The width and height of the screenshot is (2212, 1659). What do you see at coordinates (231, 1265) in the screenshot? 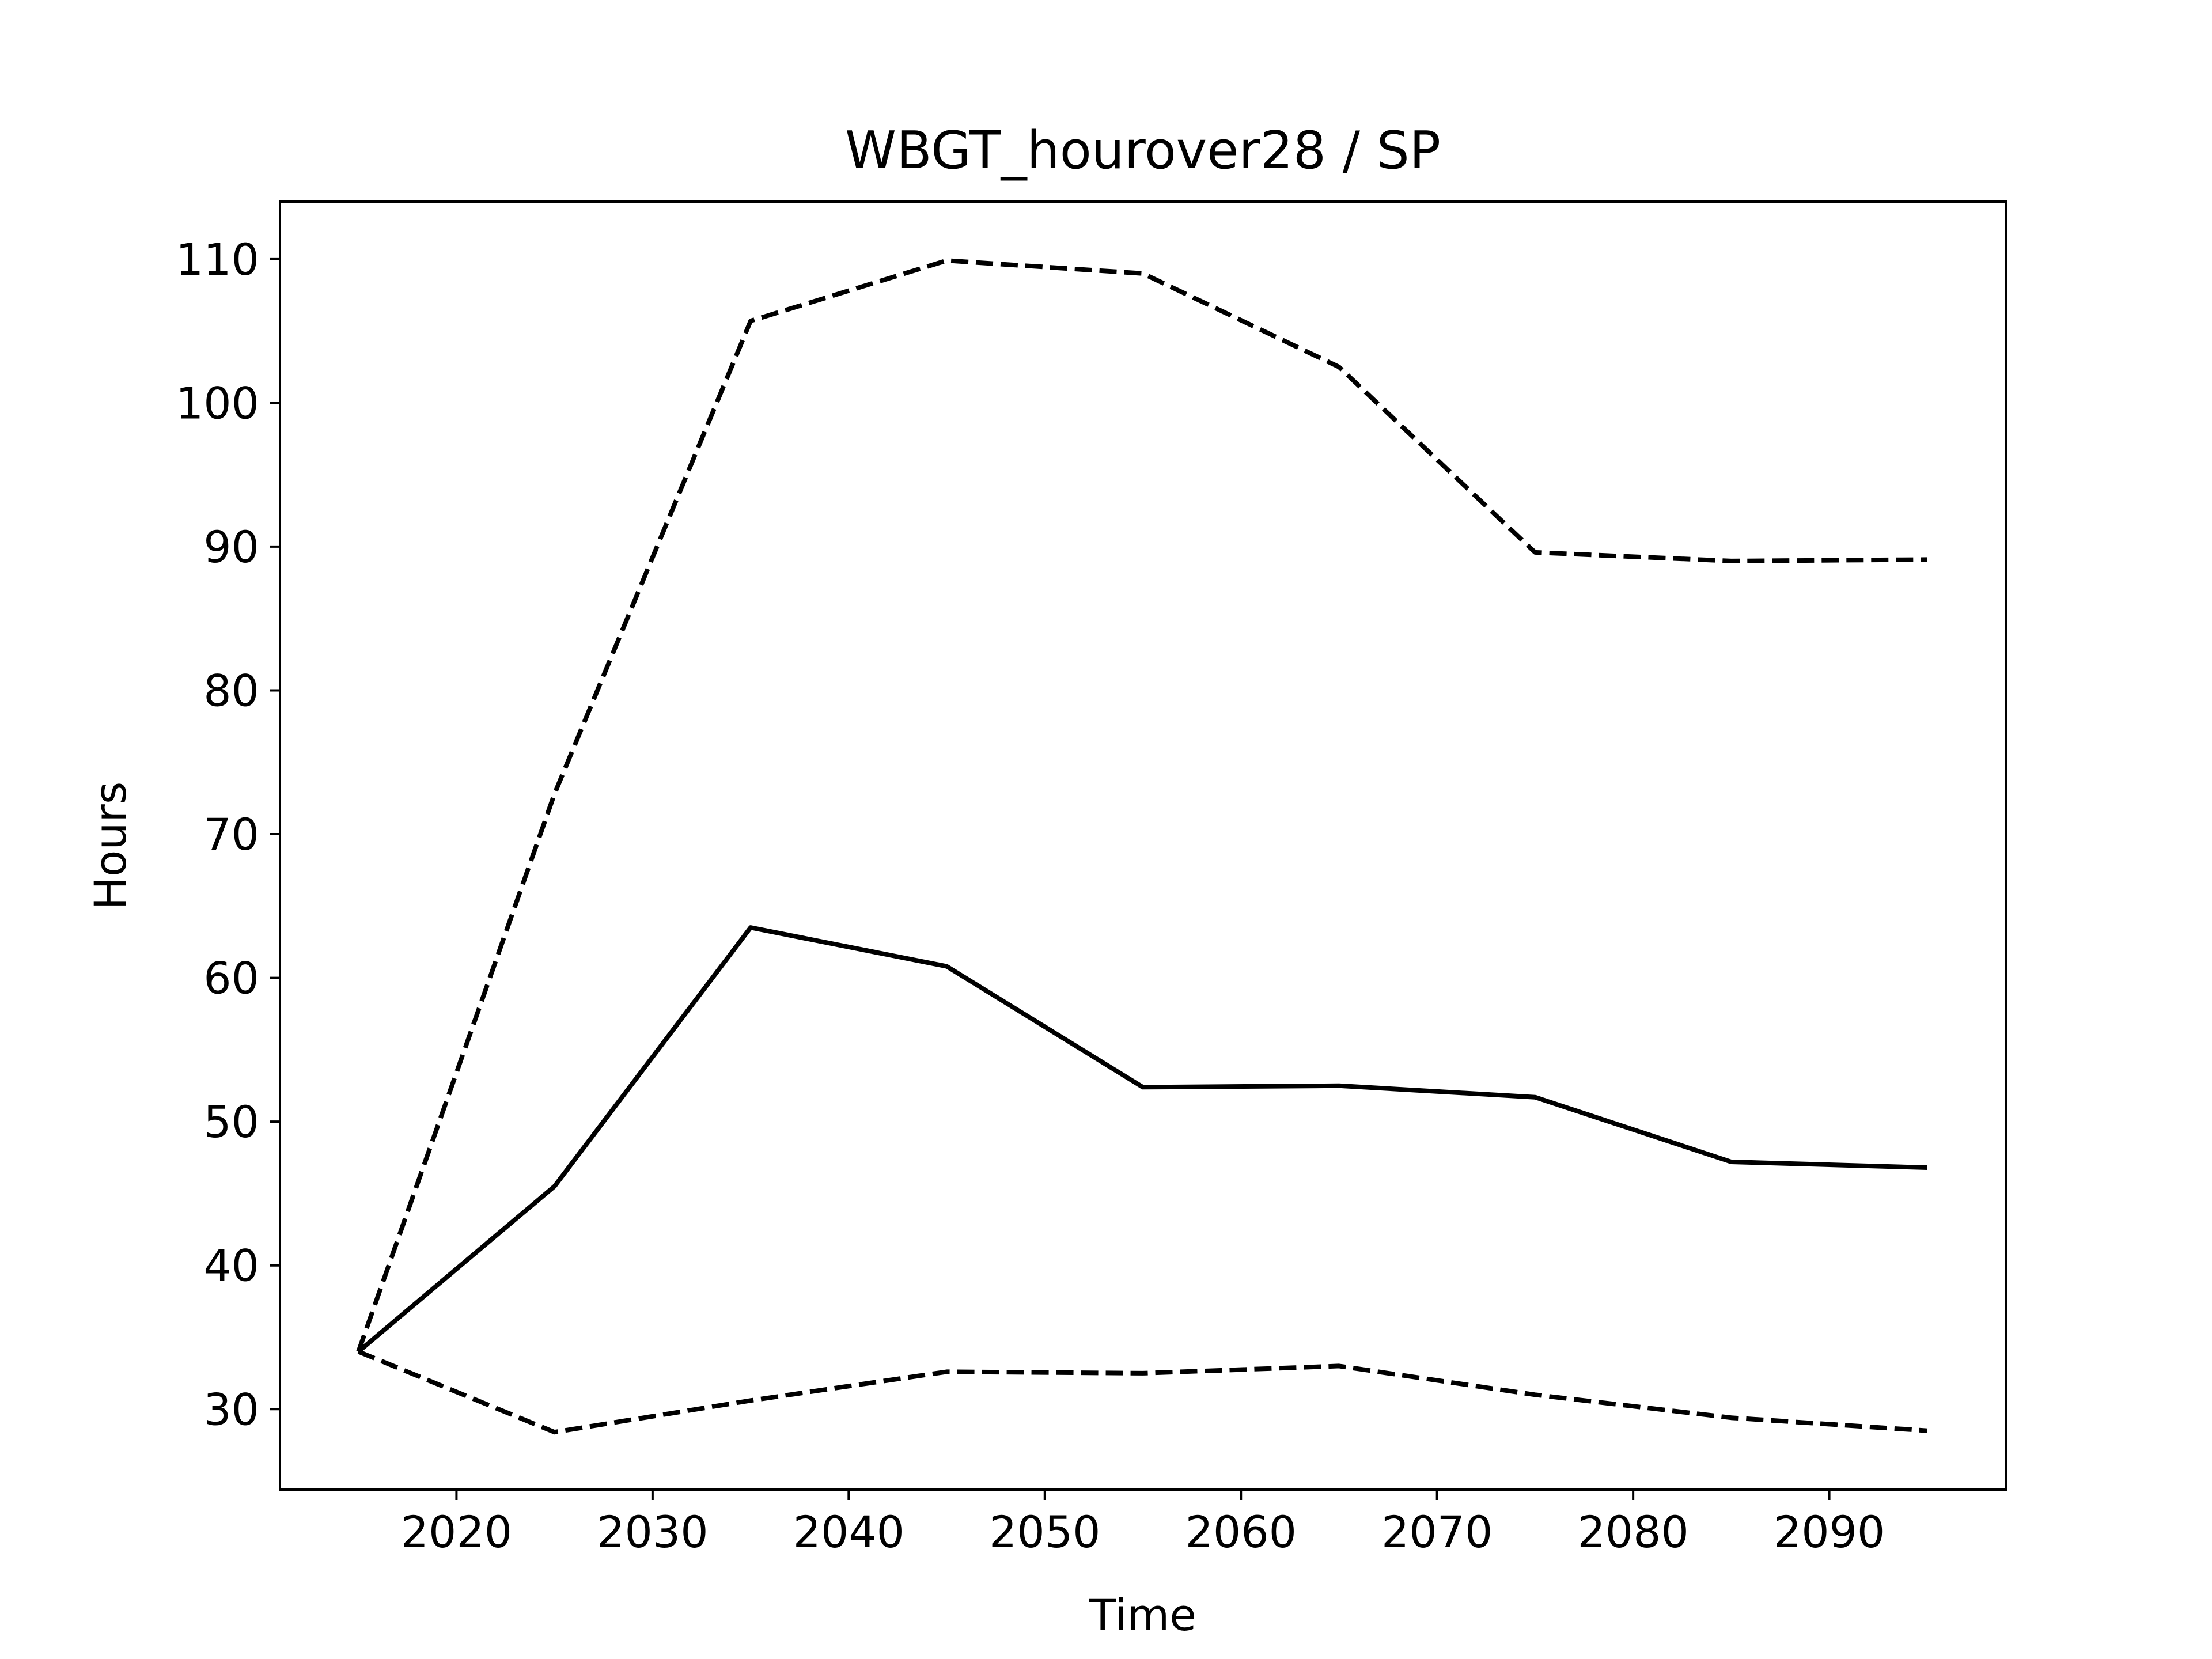
I see `y-tick-label: 40` at bounding box center [231, 1265].